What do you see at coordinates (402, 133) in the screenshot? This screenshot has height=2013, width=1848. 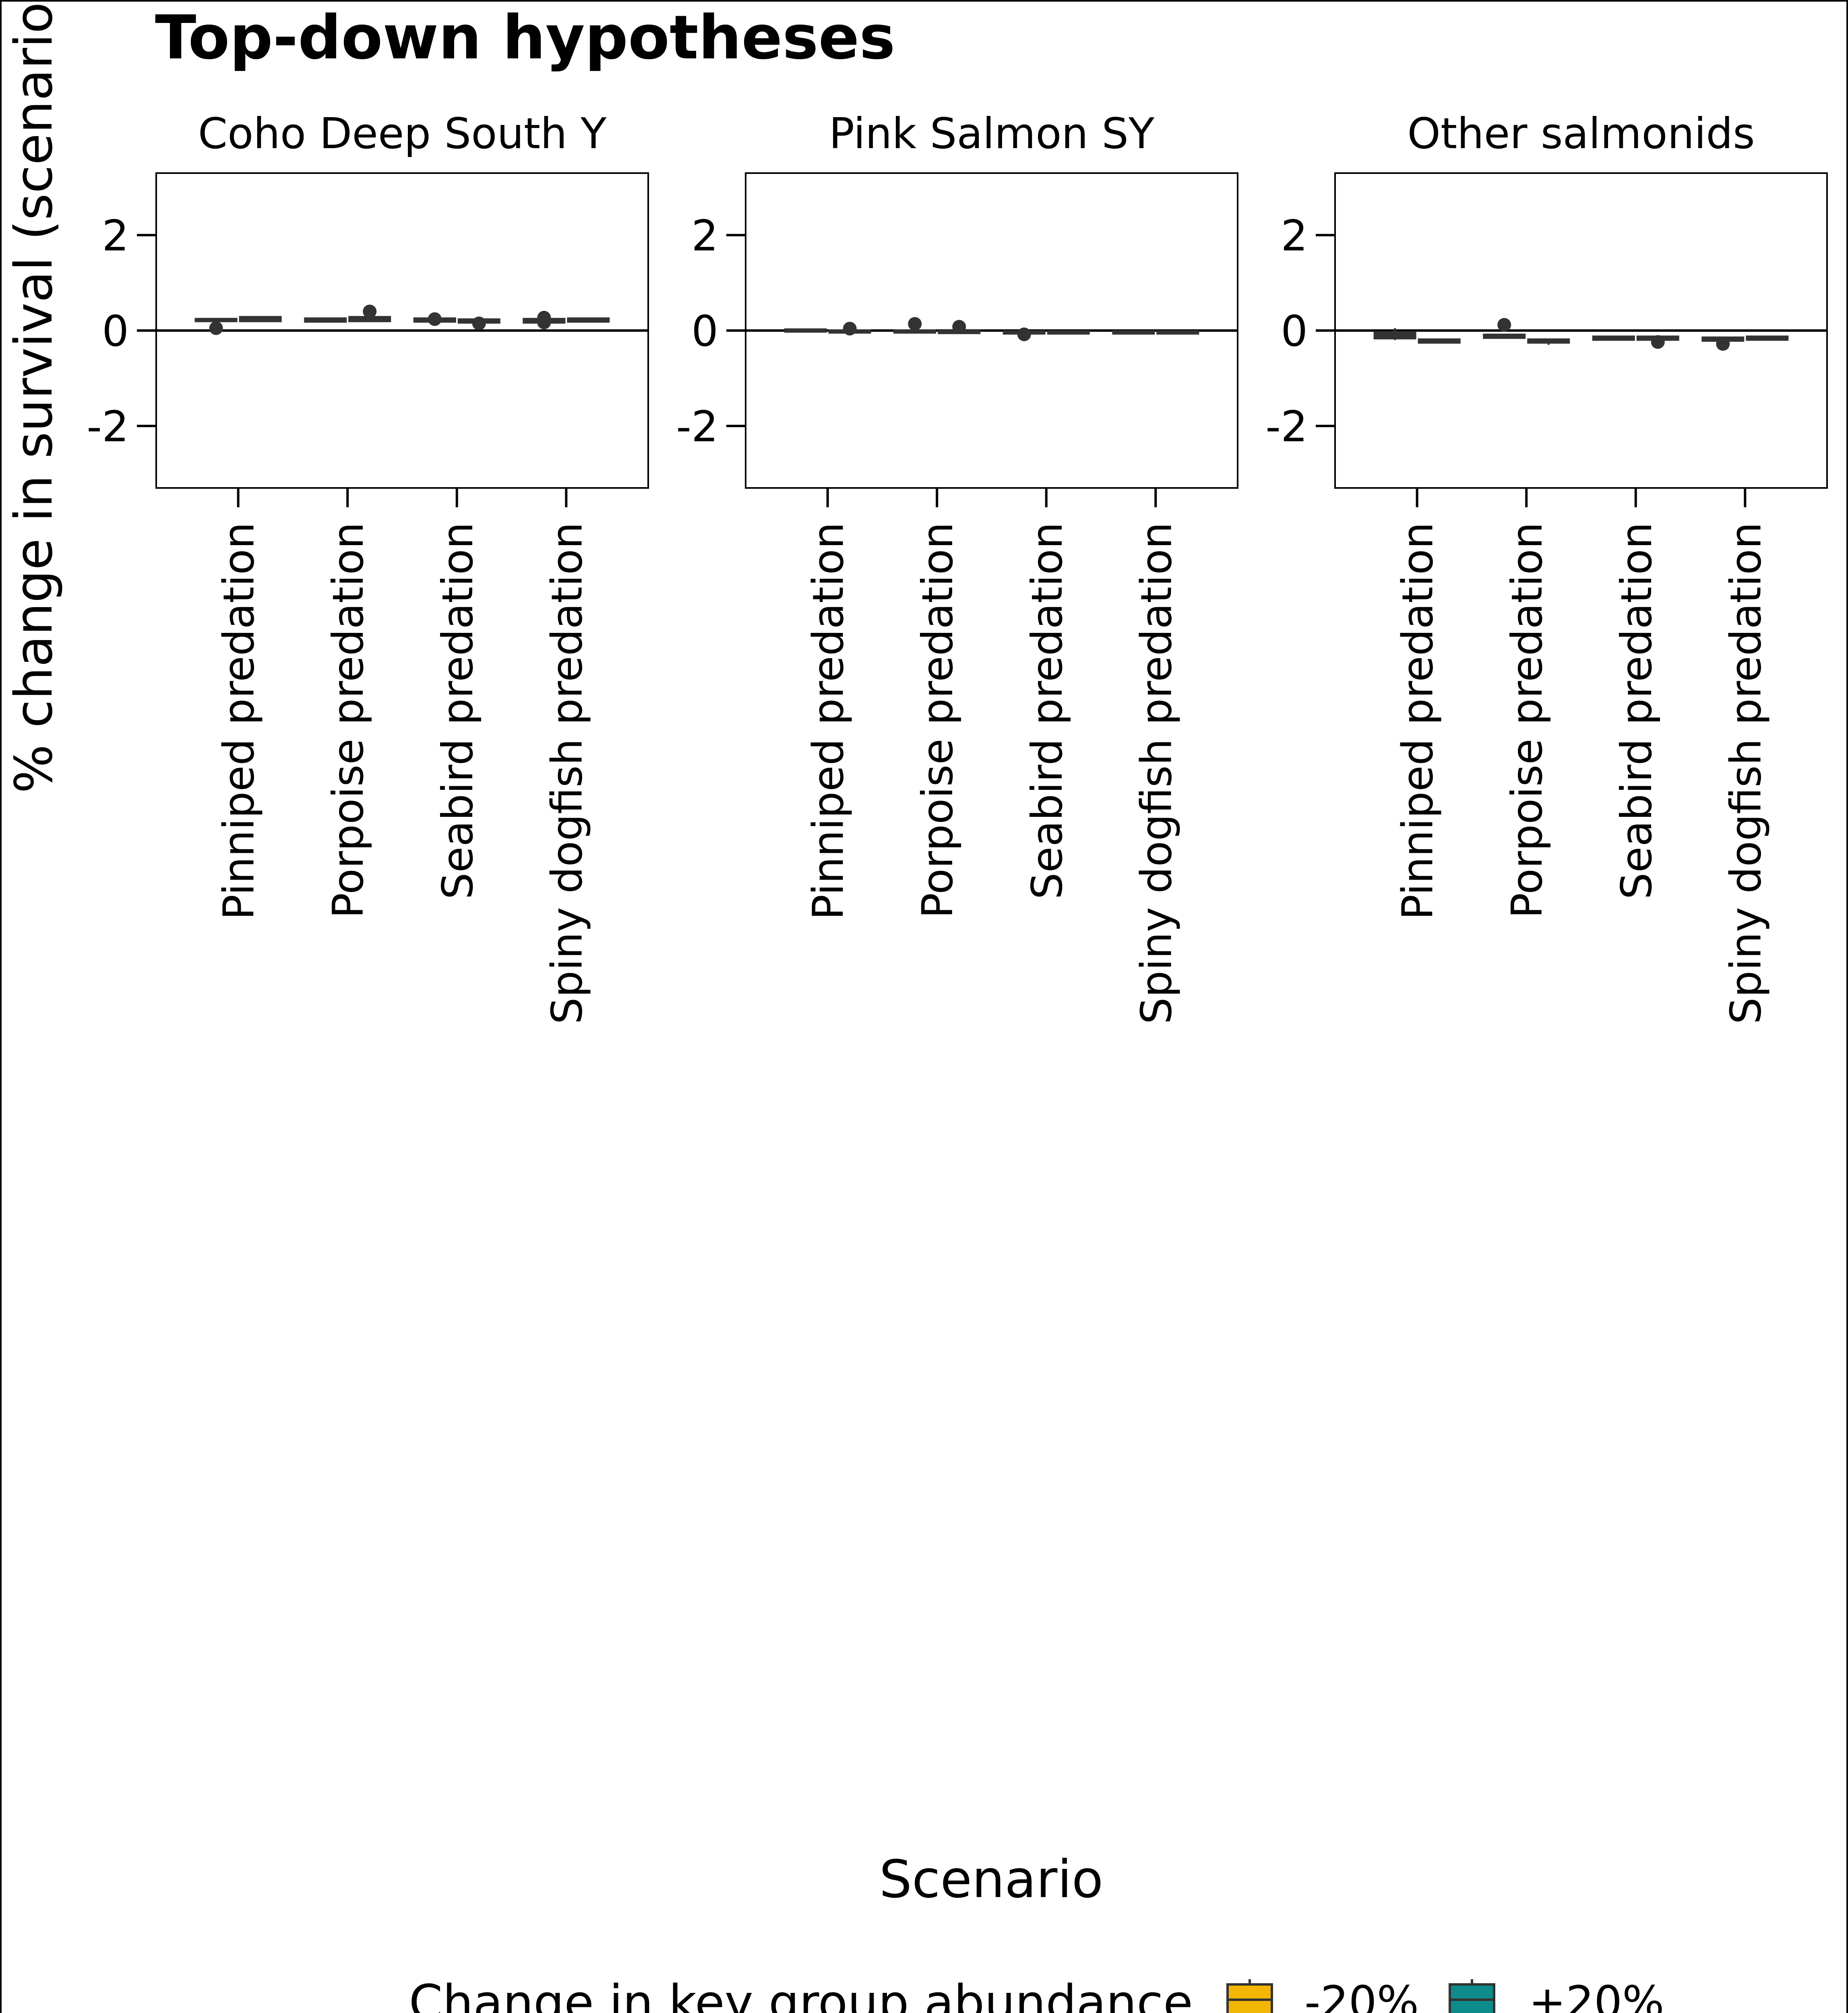 I see `panel-strip-label: Coho Deep South Y` at bounding box center [402, 133].